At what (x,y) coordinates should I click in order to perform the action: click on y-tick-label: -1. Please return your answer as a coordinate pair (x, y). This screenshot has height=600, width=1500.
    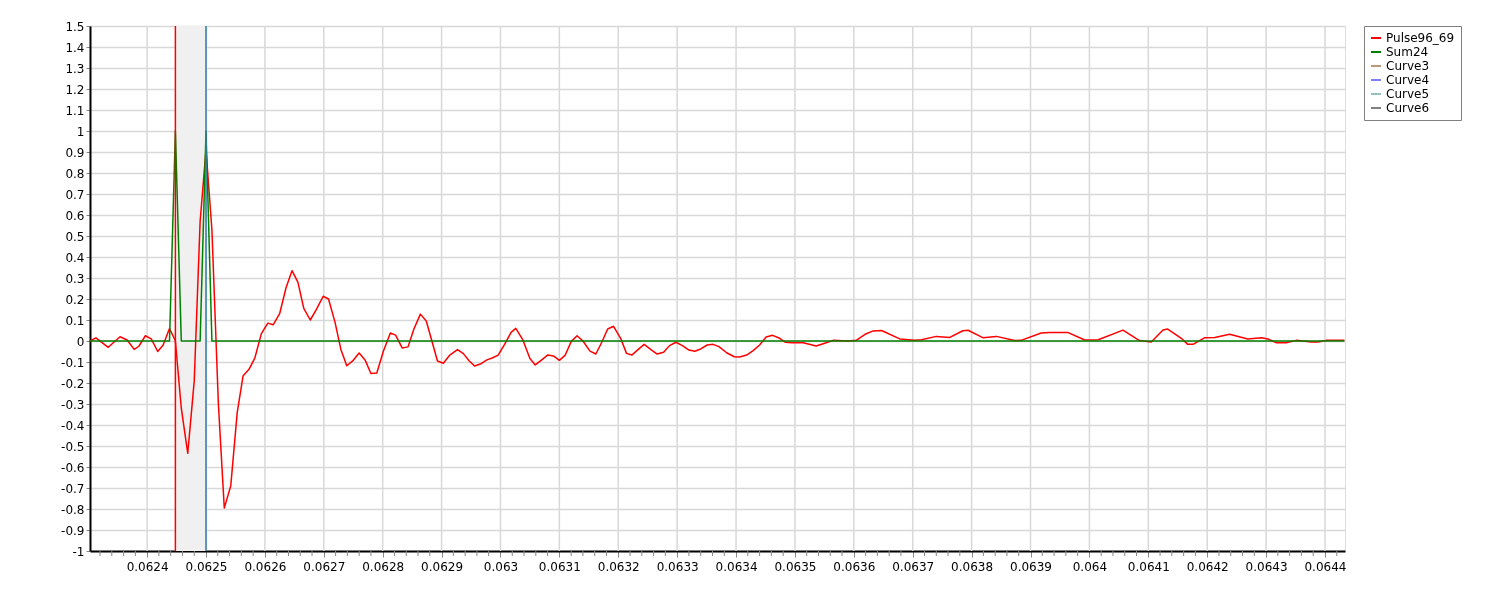
    Looking at the image, I should click on (78, 551).